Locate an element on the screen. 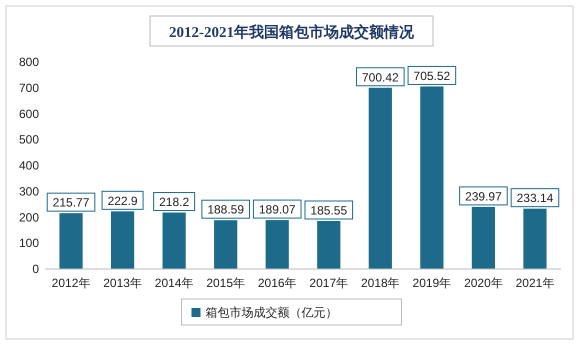  data-label: 700.42 is located at coordinates (380, 77).